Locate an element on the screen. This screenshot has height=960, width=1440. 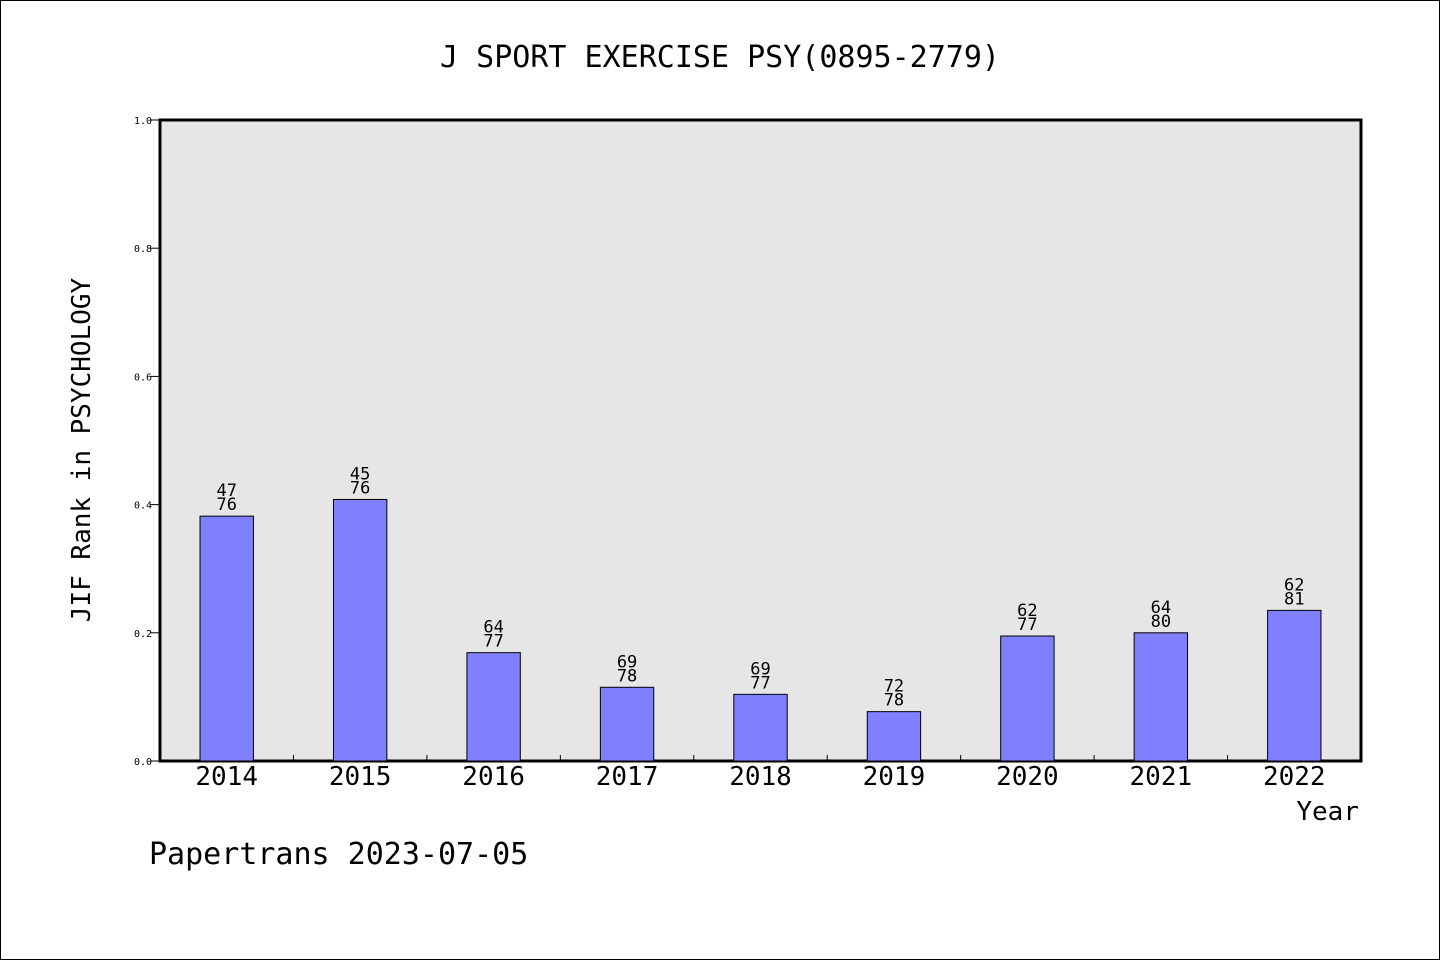
x-tick-label: 2021 is located at coordinates (1161, 777).